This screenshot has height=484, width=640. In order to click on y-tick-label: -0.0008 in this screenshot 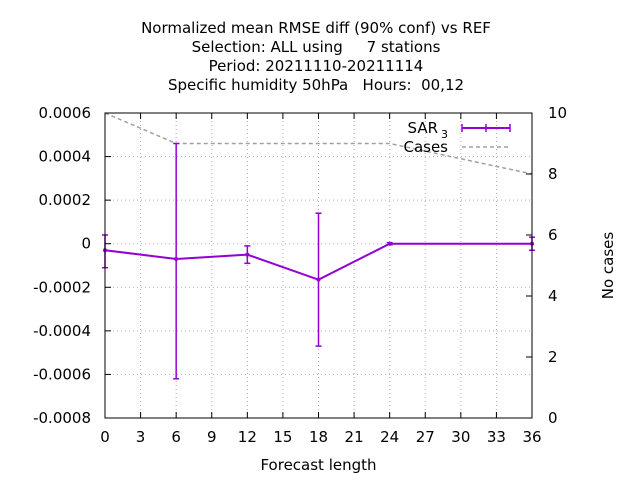, I will do `click(62, 418)`.